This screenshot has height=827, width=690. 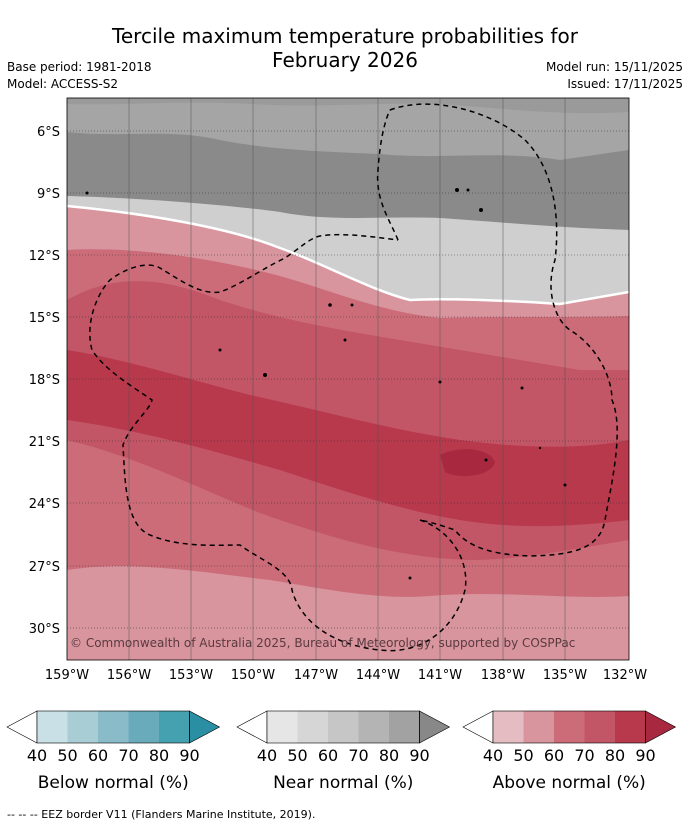 What do you see at coordinates (565, 675) in the screenshot?
I see `lon-label: 135°W` at bounding box center [565, 675].